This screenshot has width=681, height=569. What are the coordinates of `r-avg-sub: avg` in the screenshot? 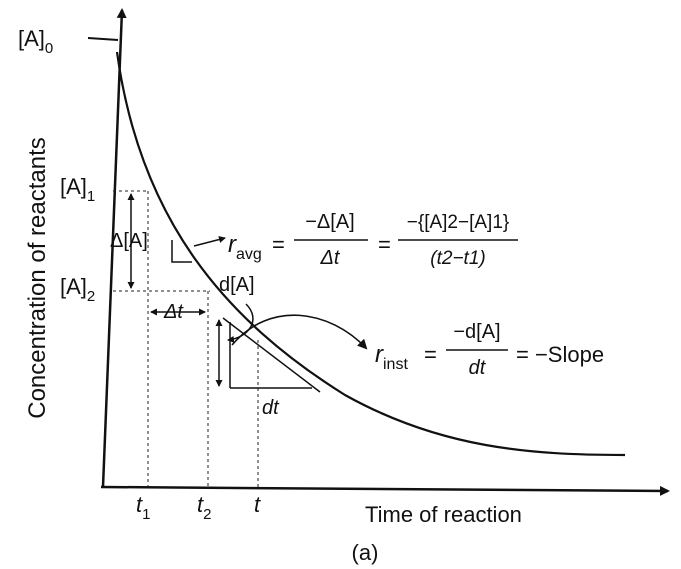 It's located at (249, 254).